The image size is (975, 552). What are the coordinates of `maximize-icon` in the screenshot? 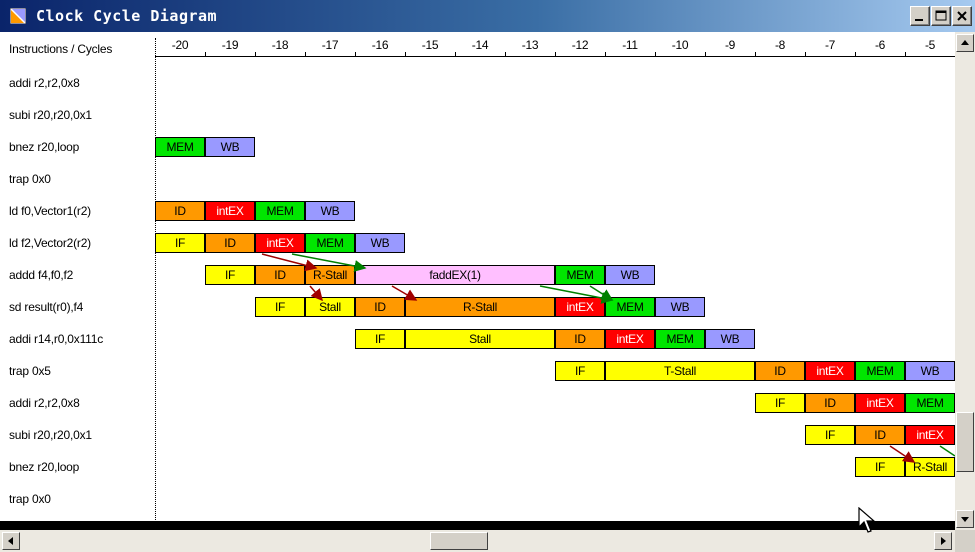 It's located at (941, 15).